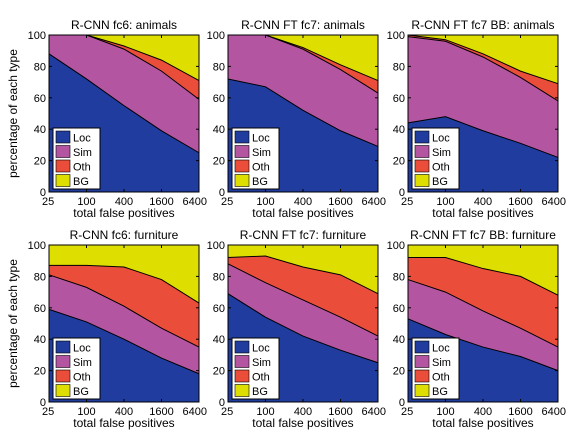 Image resolution: width=583 pixels, height=434 pixels. Describe the element at coordinates (13, 113) in the screenshot. I see `y-axis-label: percentage of each type` at that location.